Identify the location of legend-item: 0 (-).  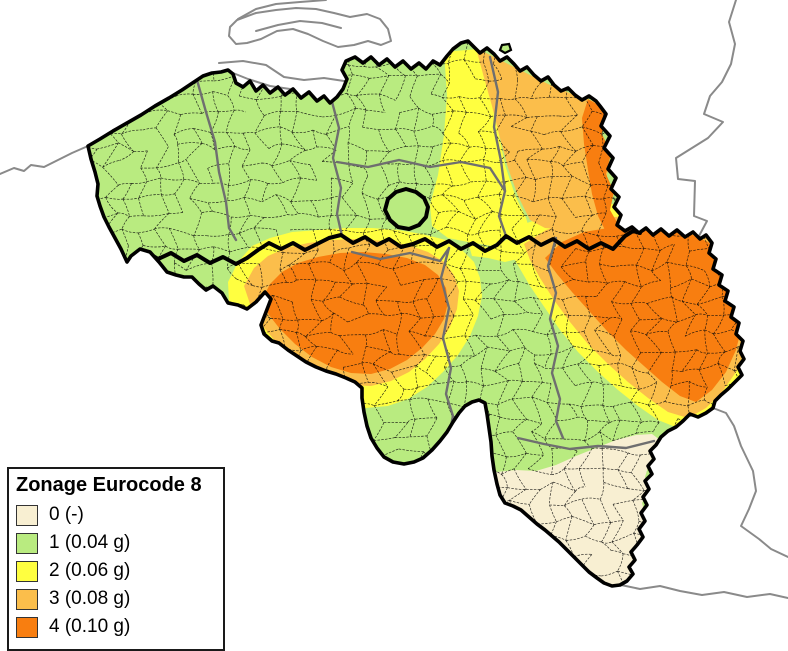
(116, 515).